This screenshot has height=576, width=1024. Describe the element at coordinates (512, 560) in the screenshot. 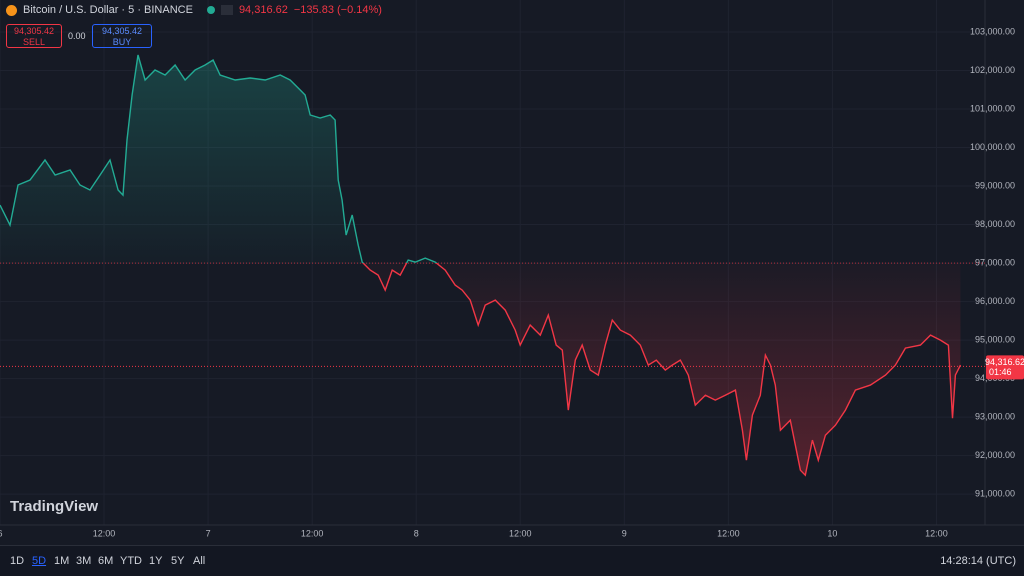

I see `bottom-toolbar: 14:28:14 (UTC) 1D 5D 1M 3M 6M YTD 1Y 5Y All` at that location.